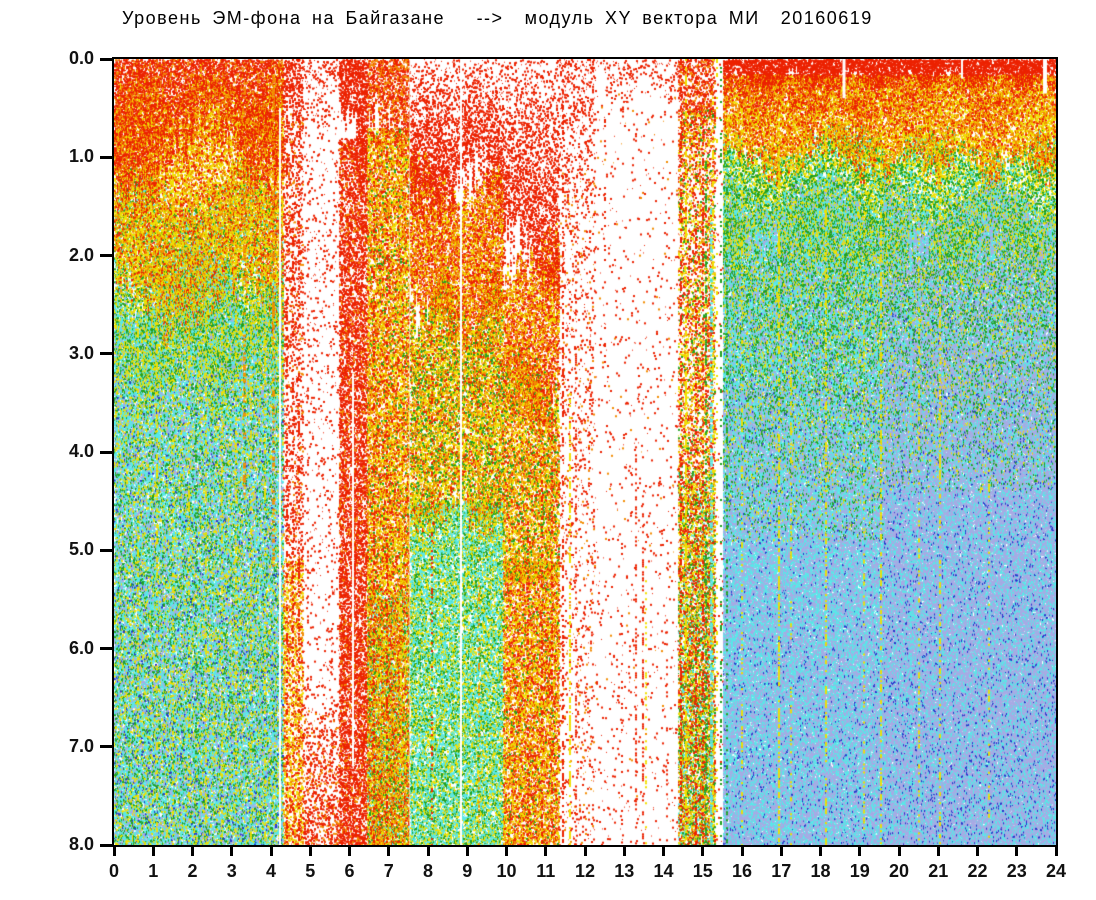  Describe the element at coordinates (81, 451) in the screenshot. I see `y-tick-label: 4.0` at that location.